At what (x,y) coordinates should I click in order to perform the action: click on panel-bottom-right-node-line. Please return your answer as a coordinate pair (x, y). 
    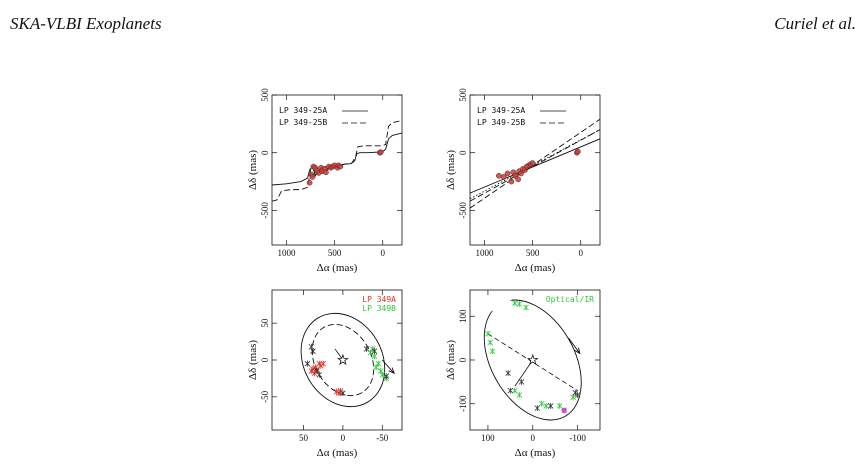
    Looking at the image, I should click on (532, 362).